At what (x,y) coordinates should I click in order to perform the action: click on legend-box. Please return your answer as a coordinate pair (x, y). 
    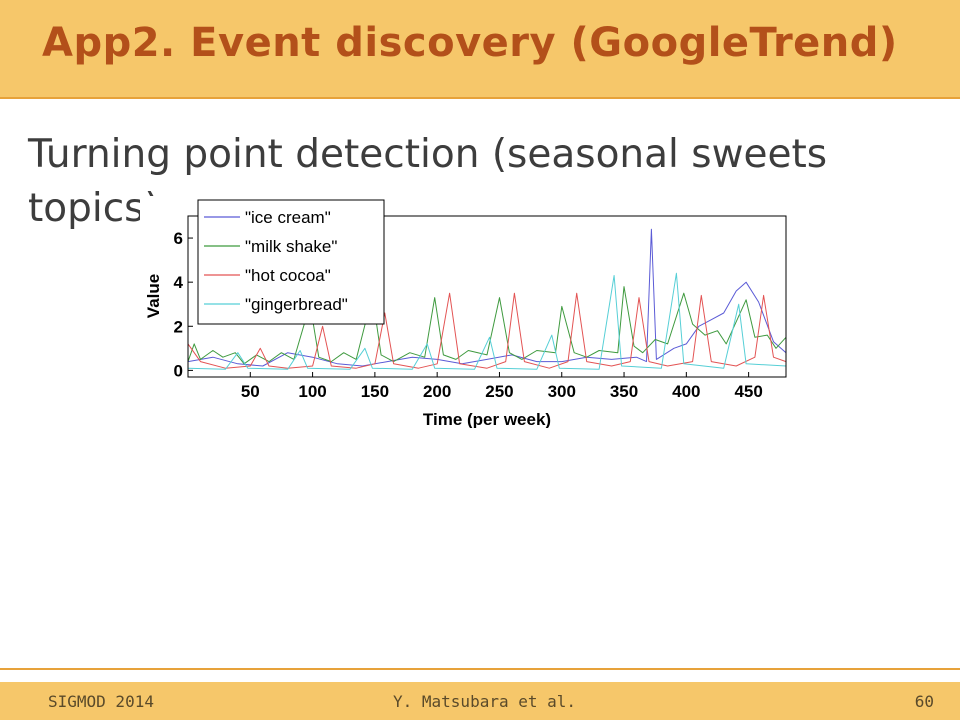
    Looking at the image, I should click on (291, 262).